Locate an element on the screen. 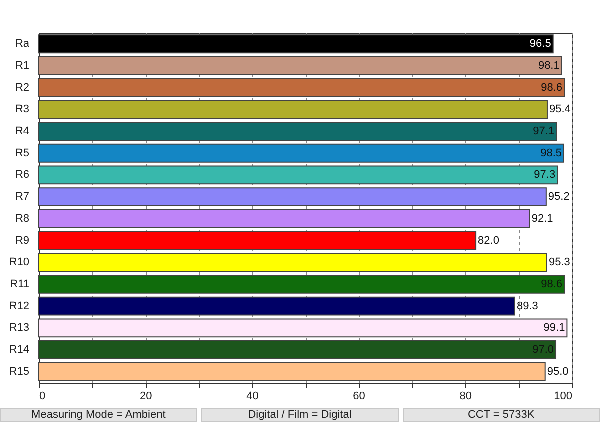 The height and width of the screenshot is (422, 600). y-tick-label: Ra is located at coordinates (22, 44).